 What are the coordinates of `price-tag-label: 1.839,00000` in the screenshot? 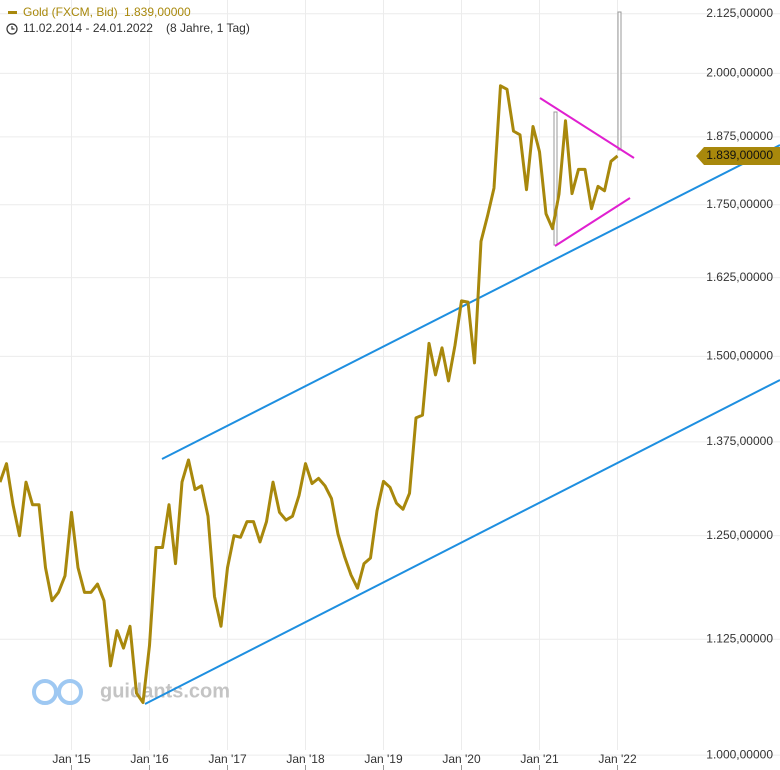 It's located at (739, 155).